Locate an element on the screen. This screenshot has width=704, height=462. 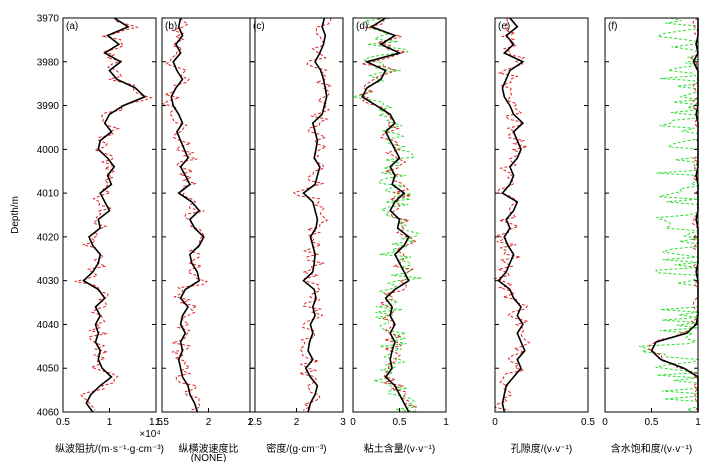
panel-label: (e) is located at coordinates (504, 26).